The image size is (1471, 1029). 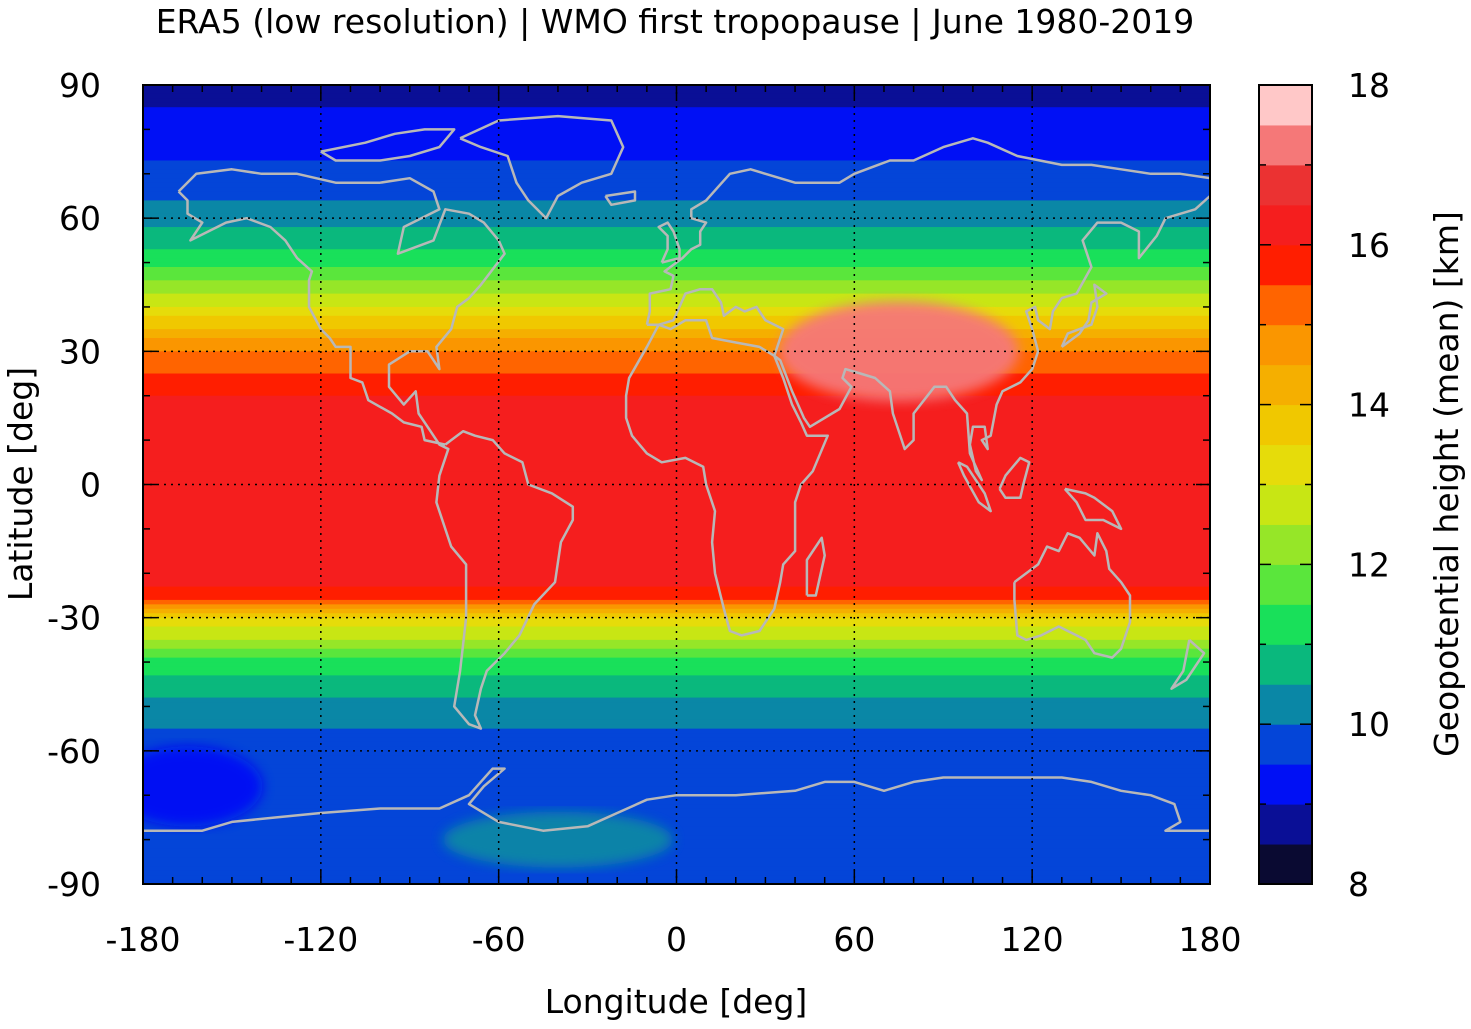 What do you see at coordinates (320, 939) in the screenshot?
I see `x-tick-label: -120` at bounding box center [320, 939].